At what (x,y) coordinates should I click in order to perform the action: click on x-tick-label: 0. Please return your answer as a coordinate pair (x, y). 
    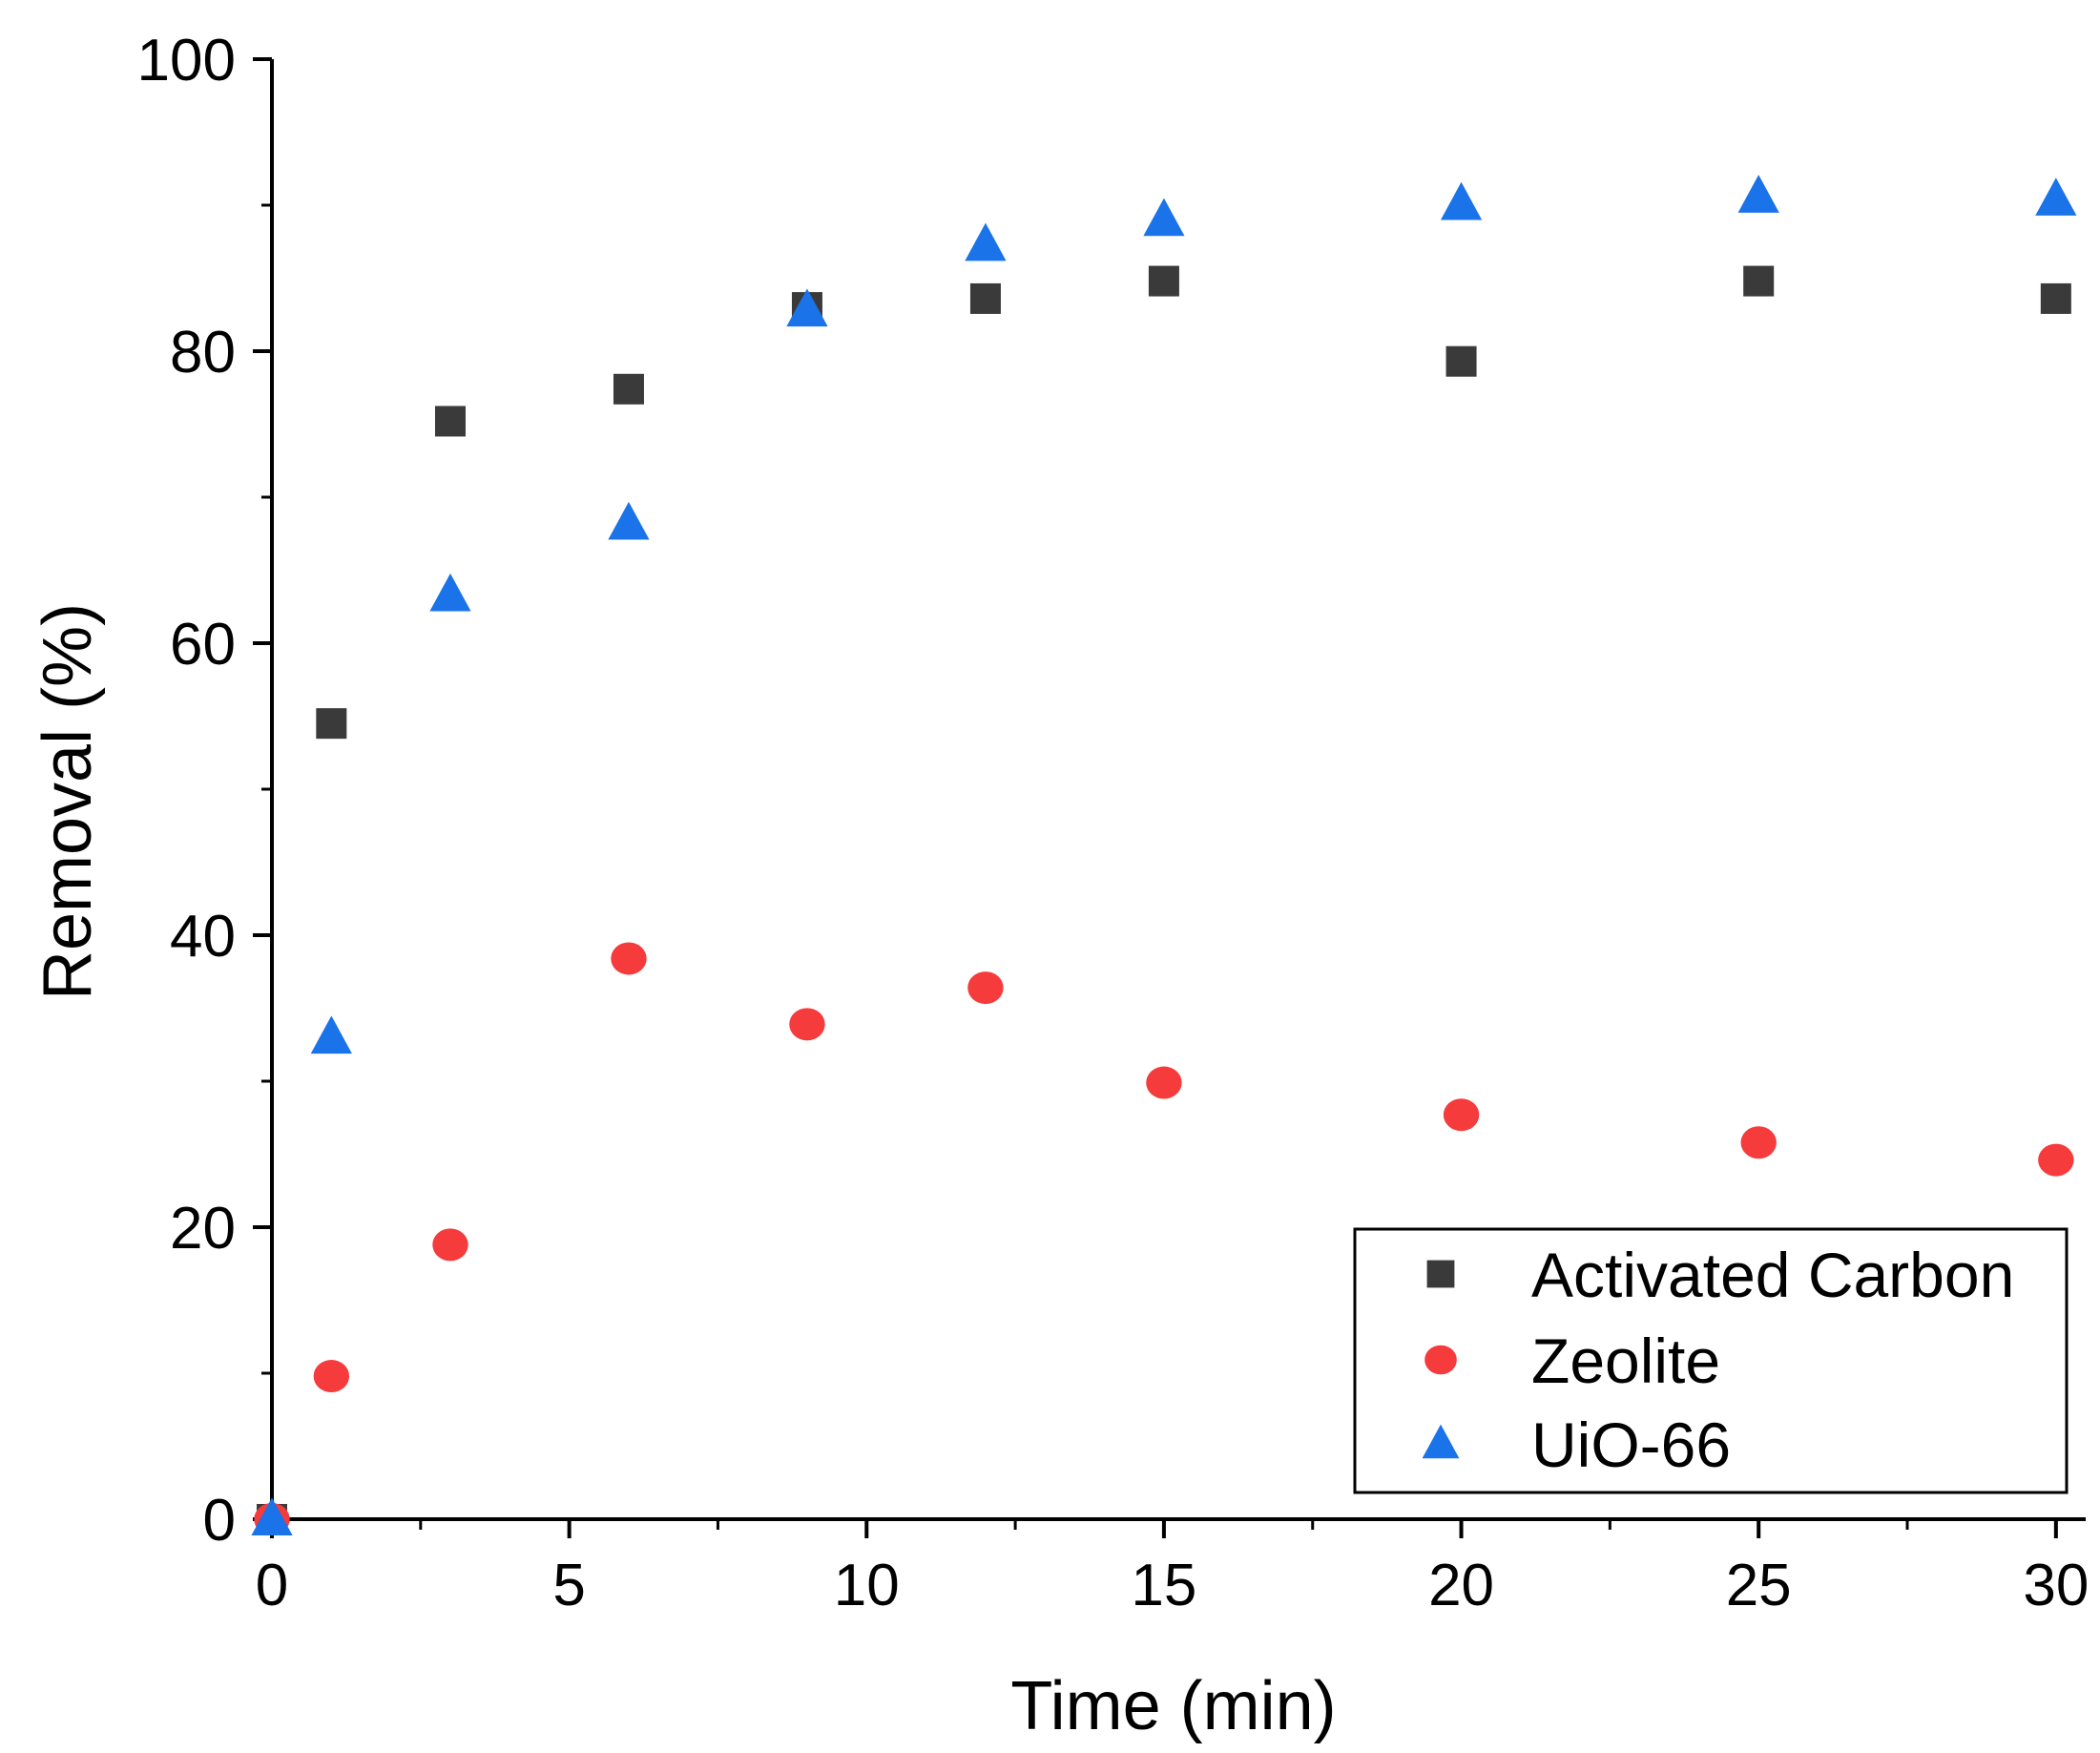
    Looking at the image, I should click on (272, 1586).